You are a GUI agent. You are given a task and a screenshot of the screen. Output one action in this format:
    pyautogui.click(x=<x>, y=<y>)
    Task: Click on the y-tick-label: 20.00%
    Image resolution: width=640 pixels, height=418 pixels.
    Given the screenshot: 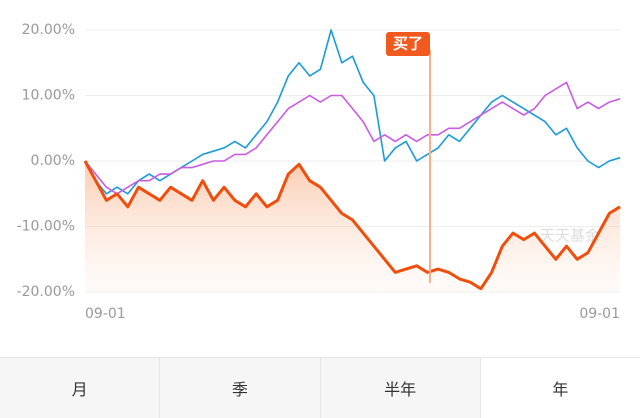 What is the action you would take?
    pyautogui.click(x=48, y=30)
    